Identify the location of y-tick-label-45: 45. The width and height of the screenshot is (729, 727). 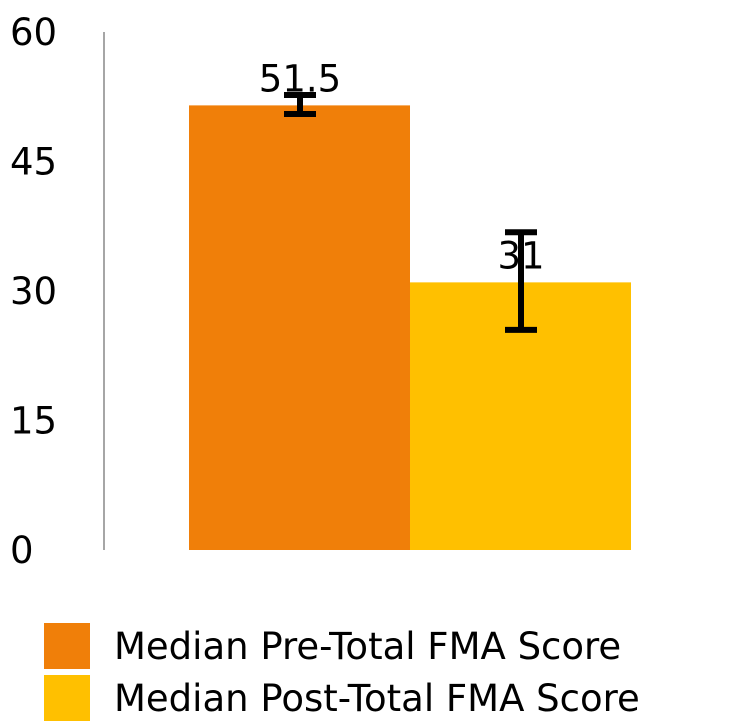
(33, 162).